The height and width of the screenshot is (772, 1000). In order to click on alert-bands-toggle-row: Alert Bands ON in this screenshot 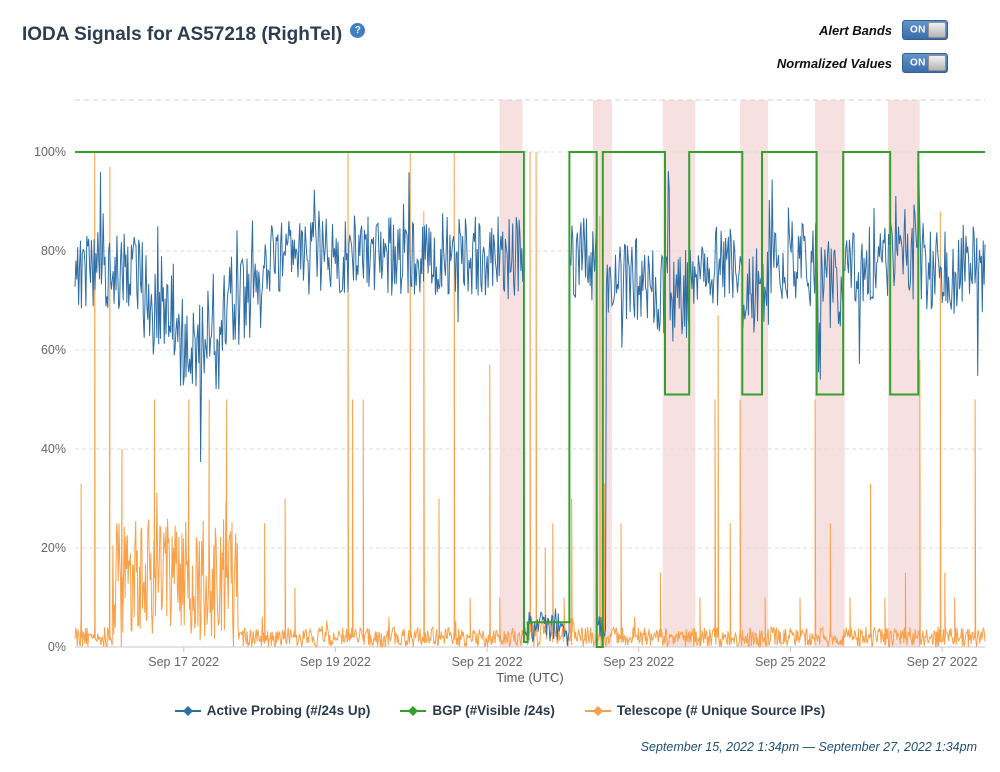, I will do `click(883, 30)`.